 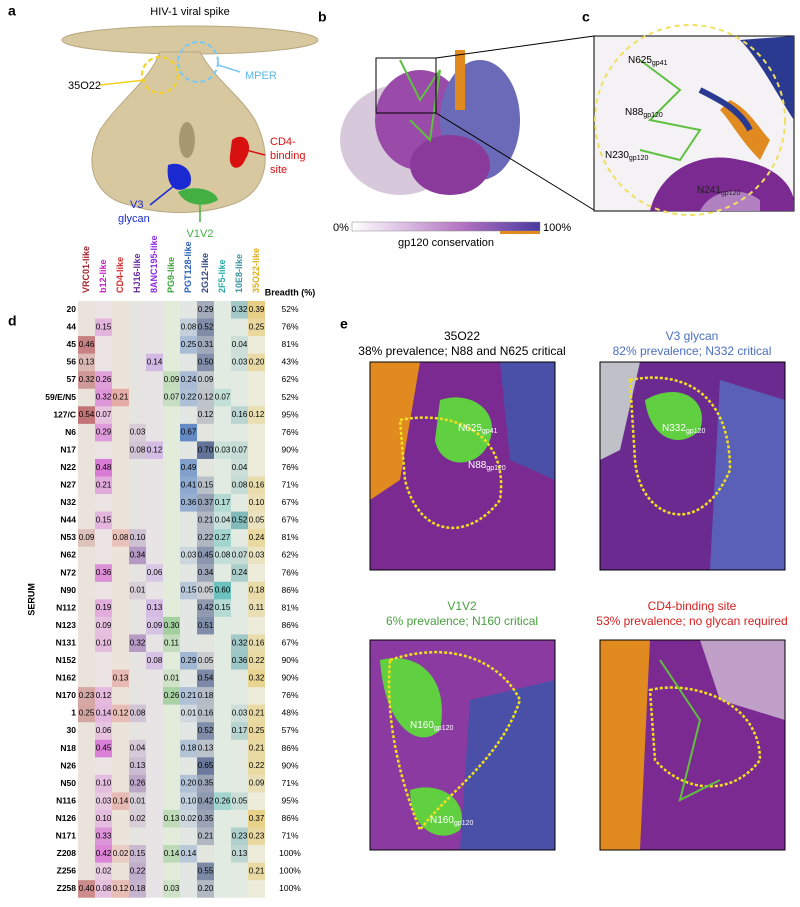 What do you see at coordinates (222, 276) in the screenshot?
I see `column-header: 2F5-like` at bounding box center [222, 276].